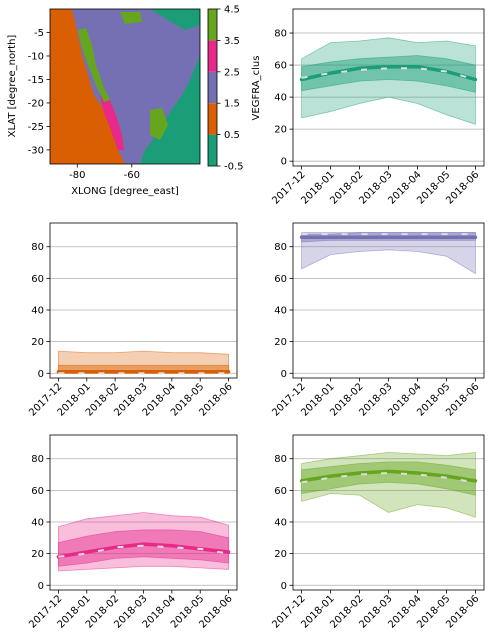  Describe the element at coordinates (36, 56) in the screenshot. I see `map-ytick-label: -10` at that location.